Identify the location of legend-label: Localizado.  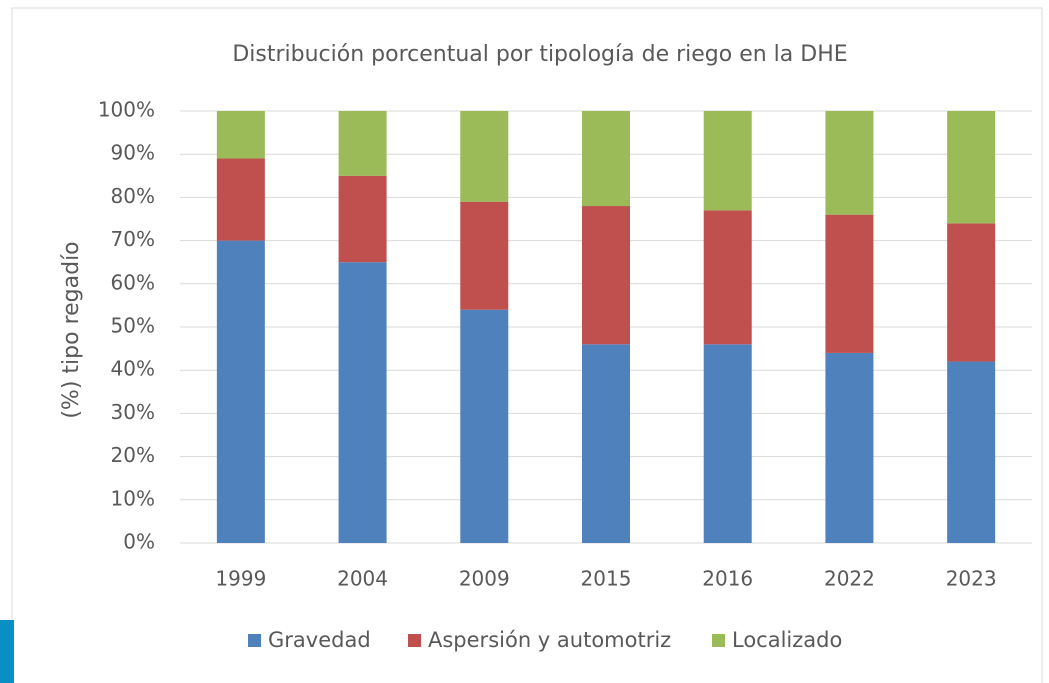
(787, 640).